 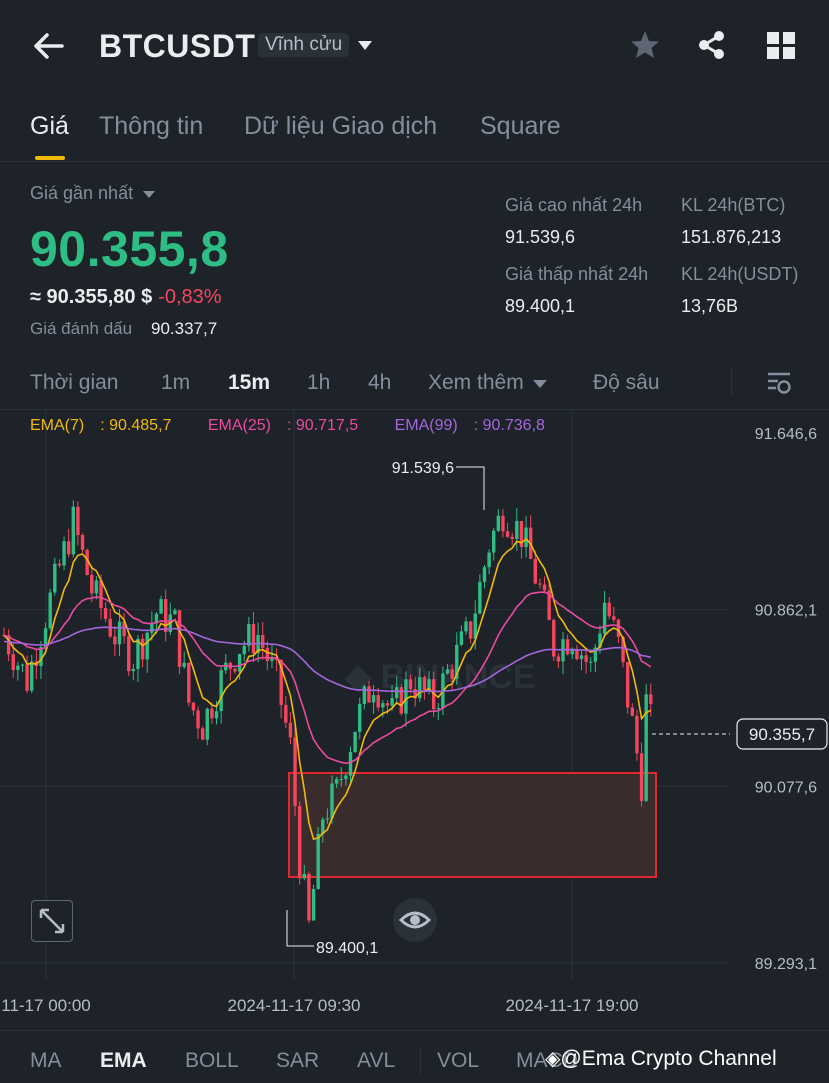 What do you see at coordinates (415, 920) in the screenshot?
I see `visibility-button` at bounding box center [415, 920].